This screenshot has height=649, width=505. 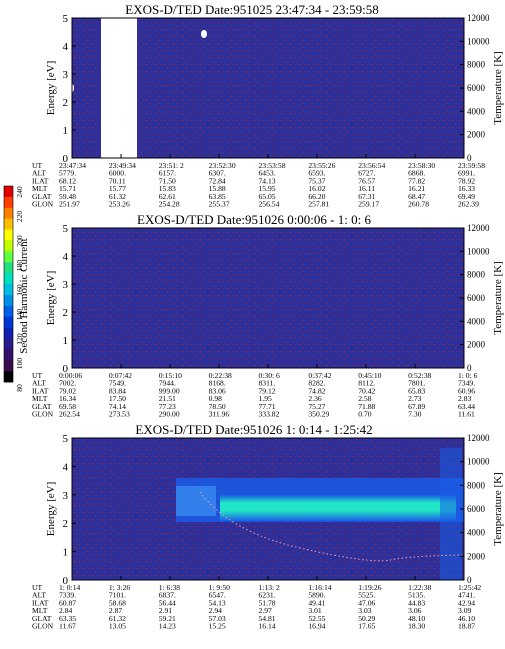 I want to click on row-value: 15.25, so click(x=217, y=626).